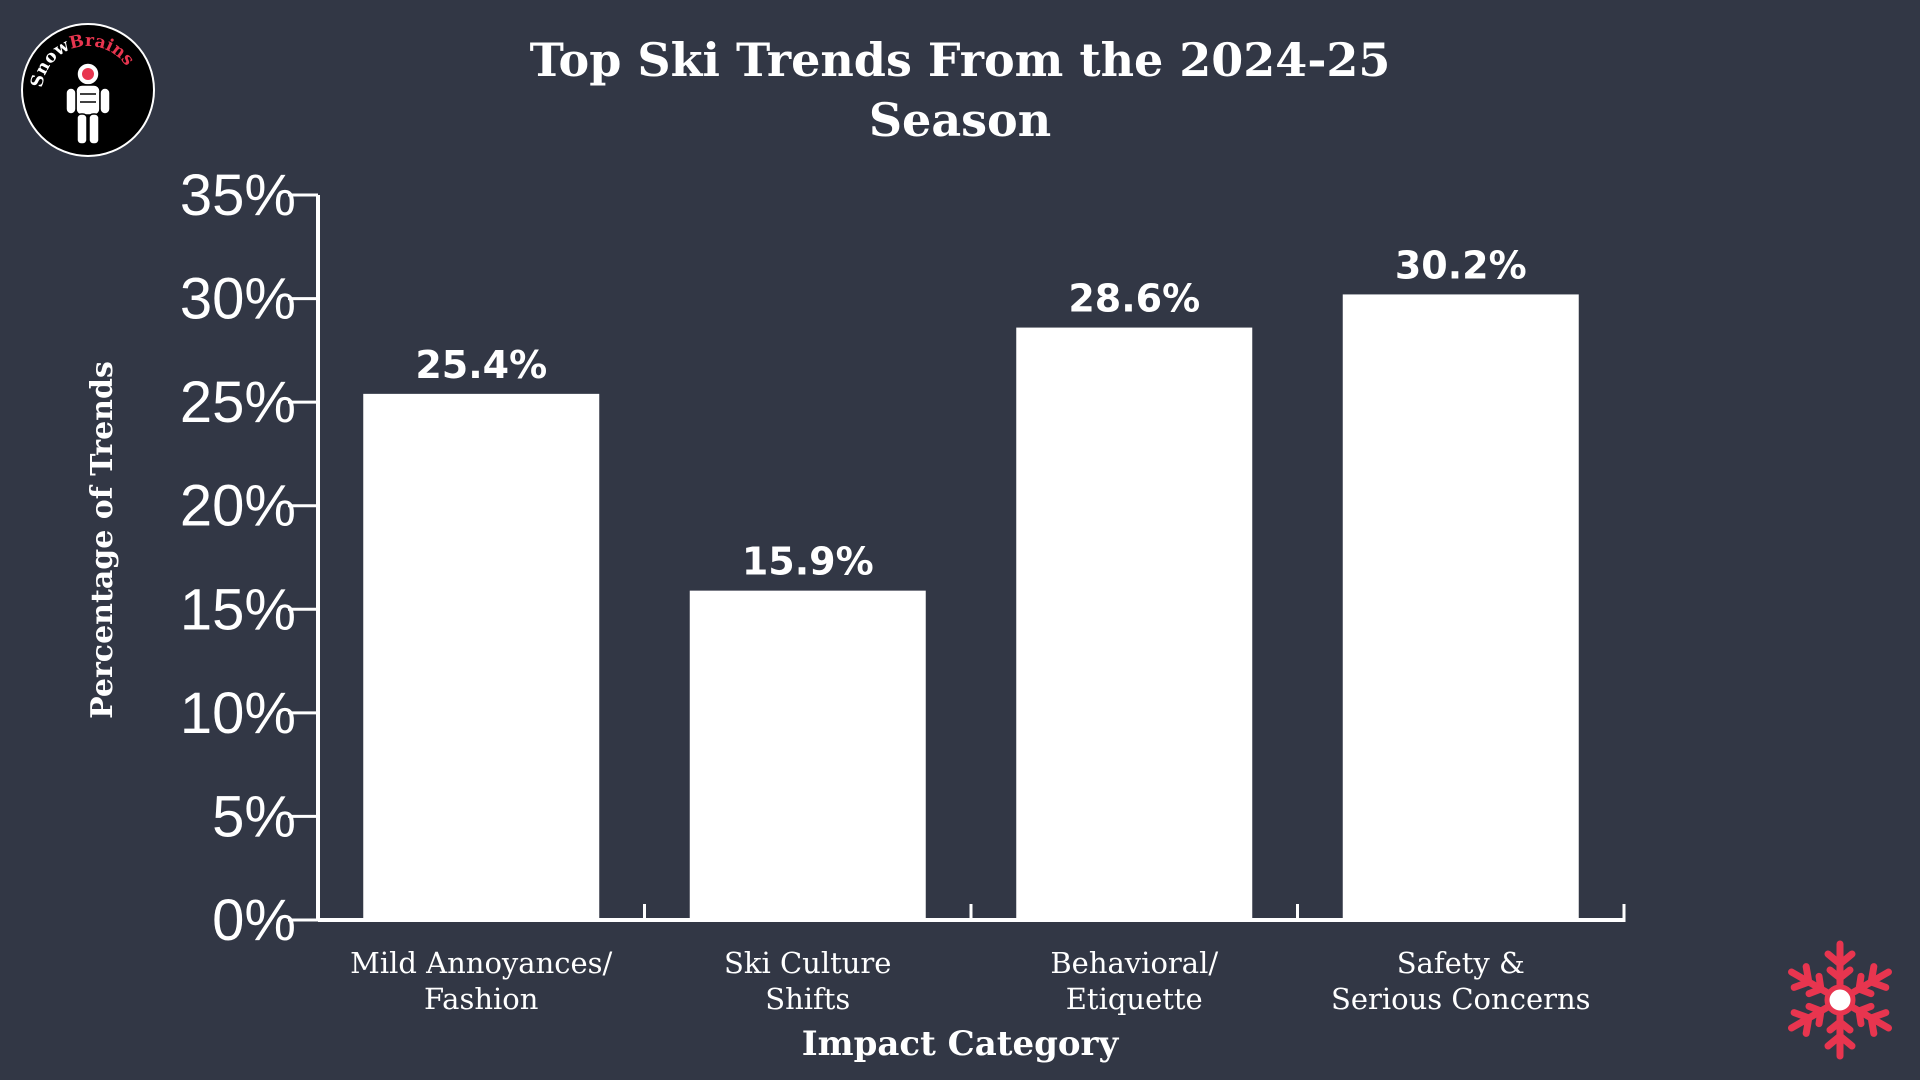  Describe the element at coordinates (481, 963) in the screenshot. I see `x-tick-label: Mild Annoyances/` at that location.